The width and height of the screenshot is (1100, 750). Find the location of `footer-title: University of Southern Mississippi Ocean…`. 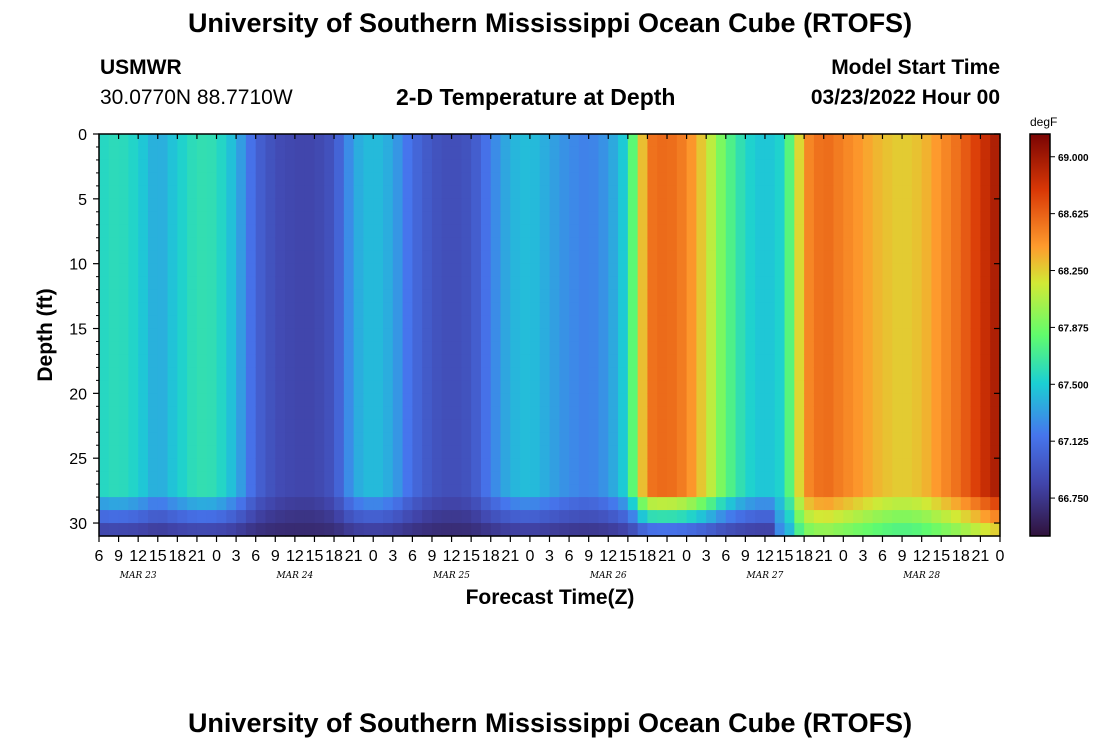

footer-title: University of Southern Mississippi Ocean… is located at coordinates (550, 723).